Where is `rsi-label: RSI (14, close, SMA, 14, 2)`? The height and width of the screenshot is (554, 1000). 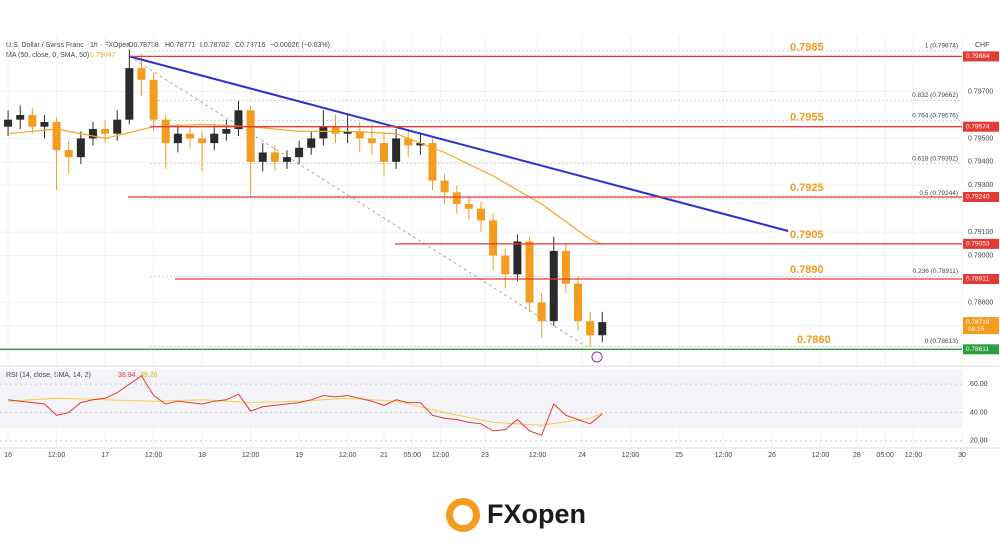
rsi-label: RSI (14, close, SMA, 14, 2) is located at coordinates (48, 375).